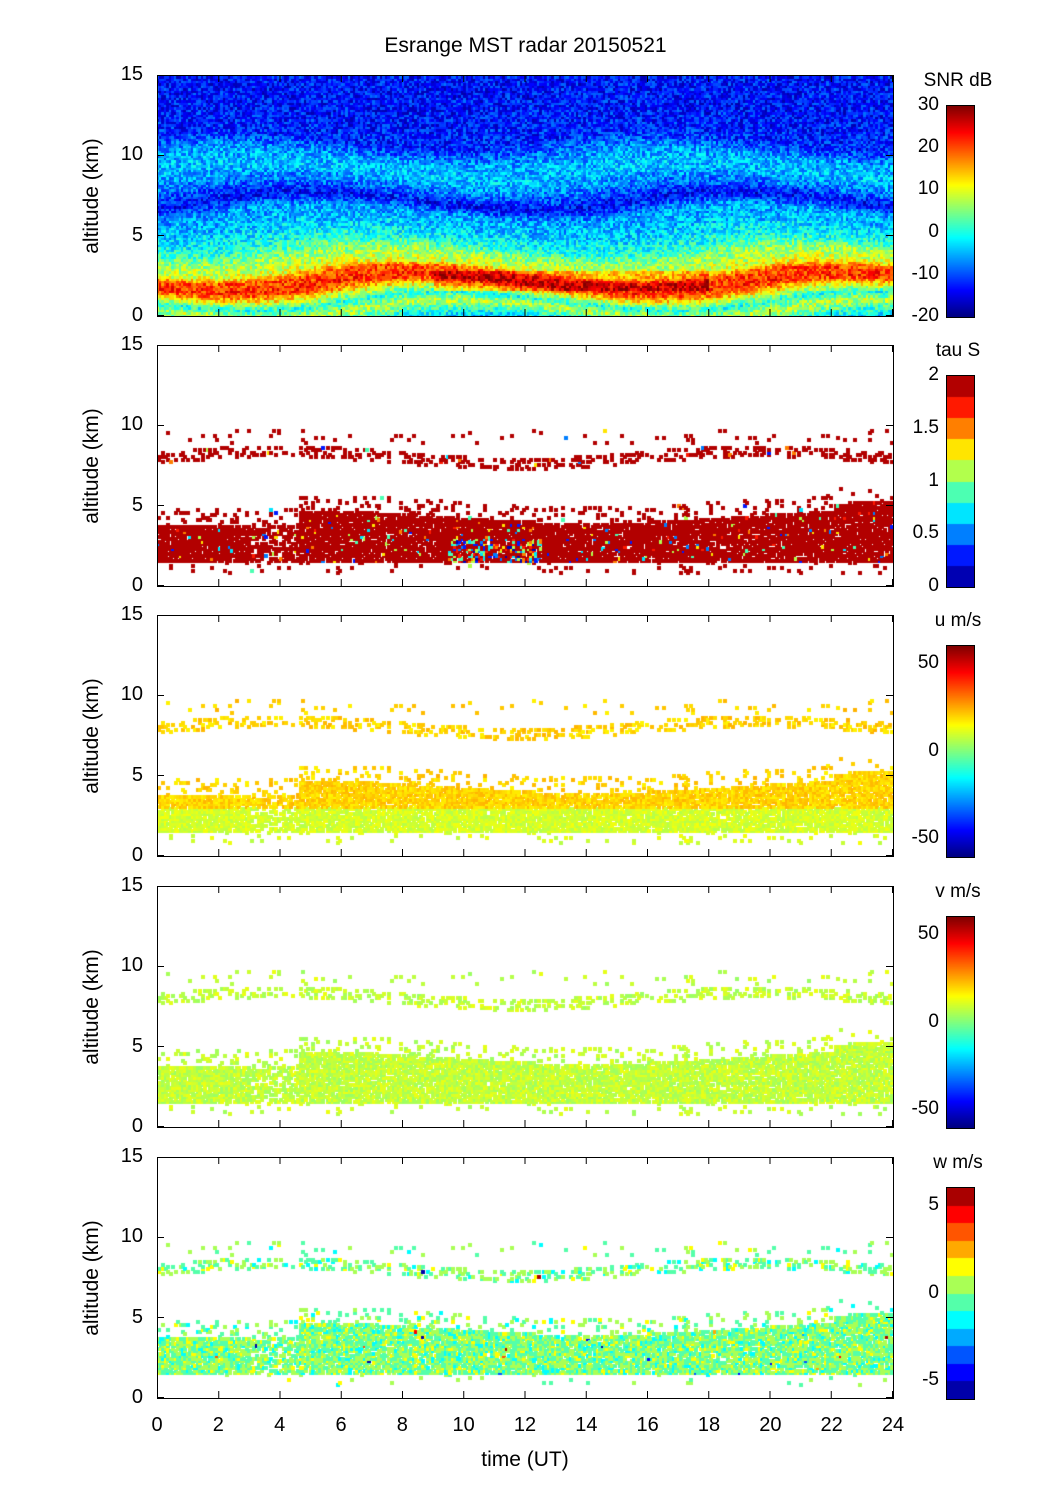 This screenshot has width=1051, height=1501. I want to click on panel-3: altitude (km) 0 5 10 15, so click(487, 734).